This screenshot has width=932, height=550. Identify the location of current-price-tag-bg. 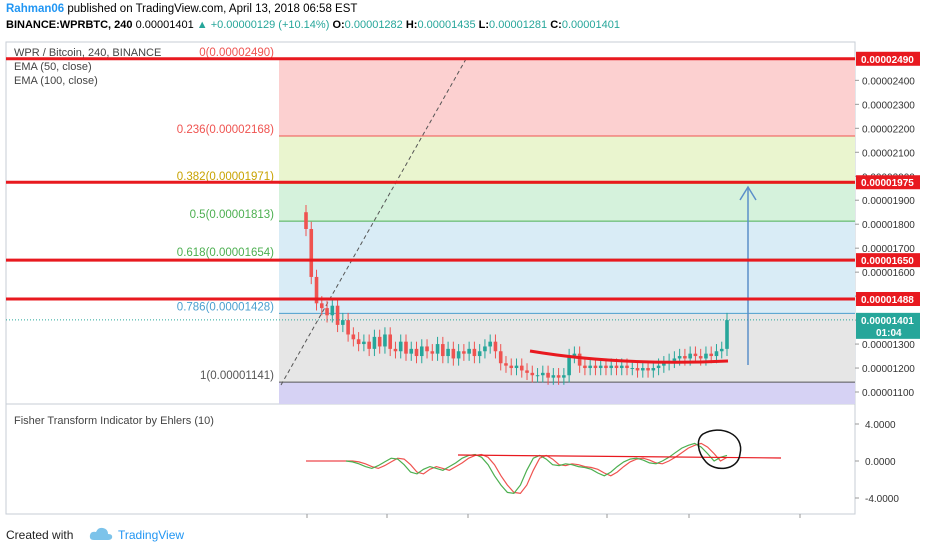
(888, 325).